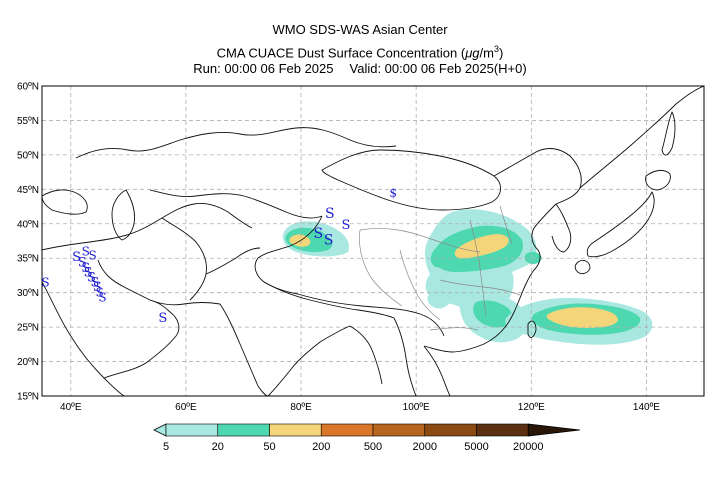  Describe the element at coordinates (532, 329) in the screenshot. I see `coast-taiwan` at that location.